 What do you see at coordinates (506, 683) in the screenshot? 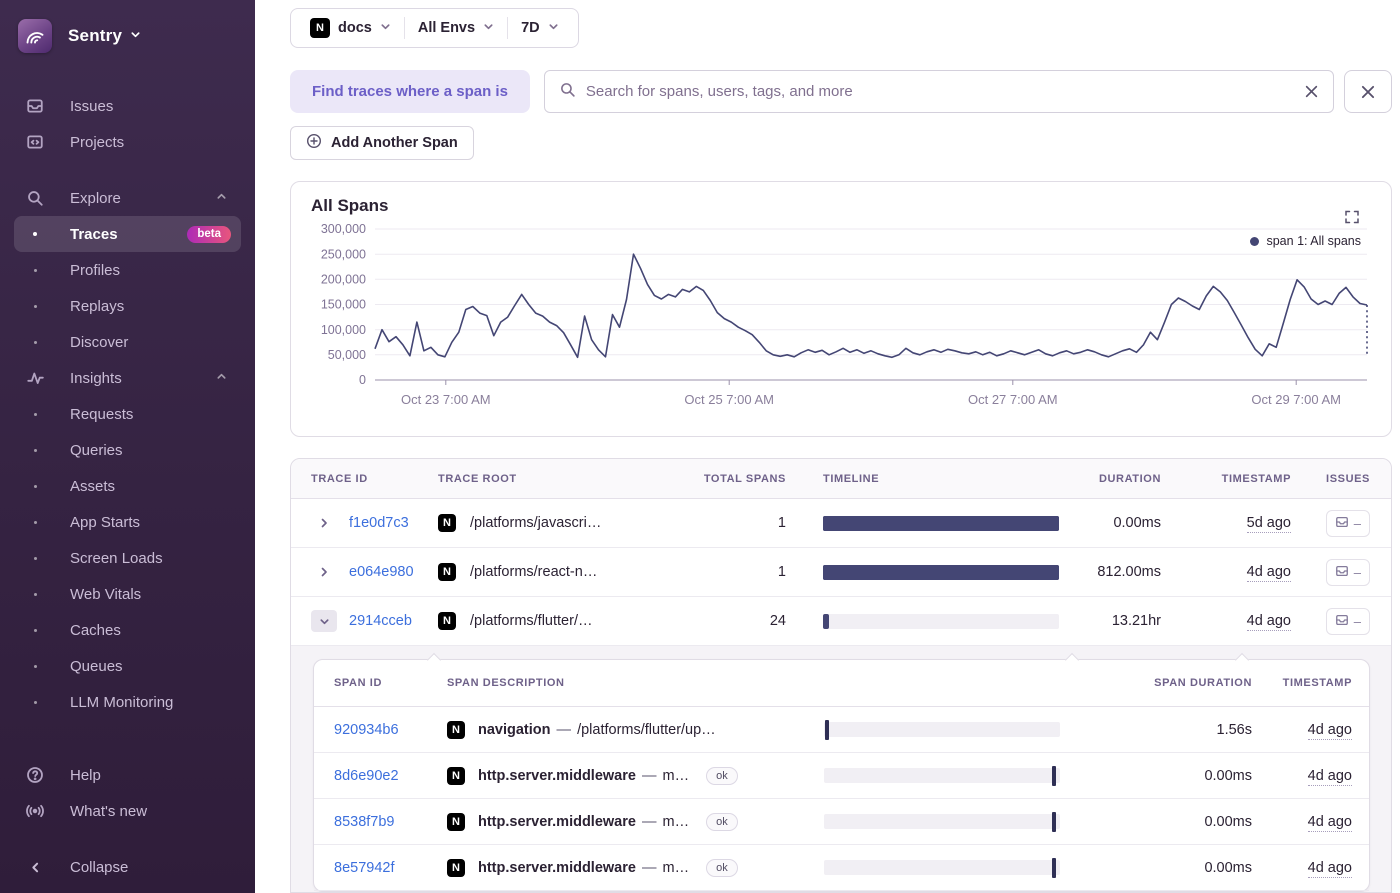
I see `column-header: SPAN DESCRIPTION` at bounding box center [506, 683].